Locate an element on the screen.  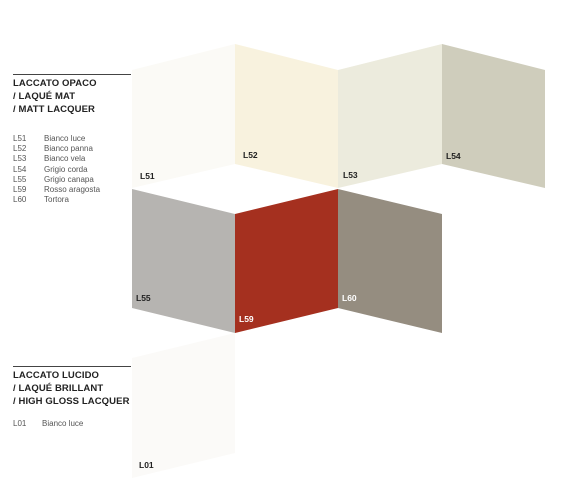
list-item: L54 Grigio corda is located at coordinates (56, 170).